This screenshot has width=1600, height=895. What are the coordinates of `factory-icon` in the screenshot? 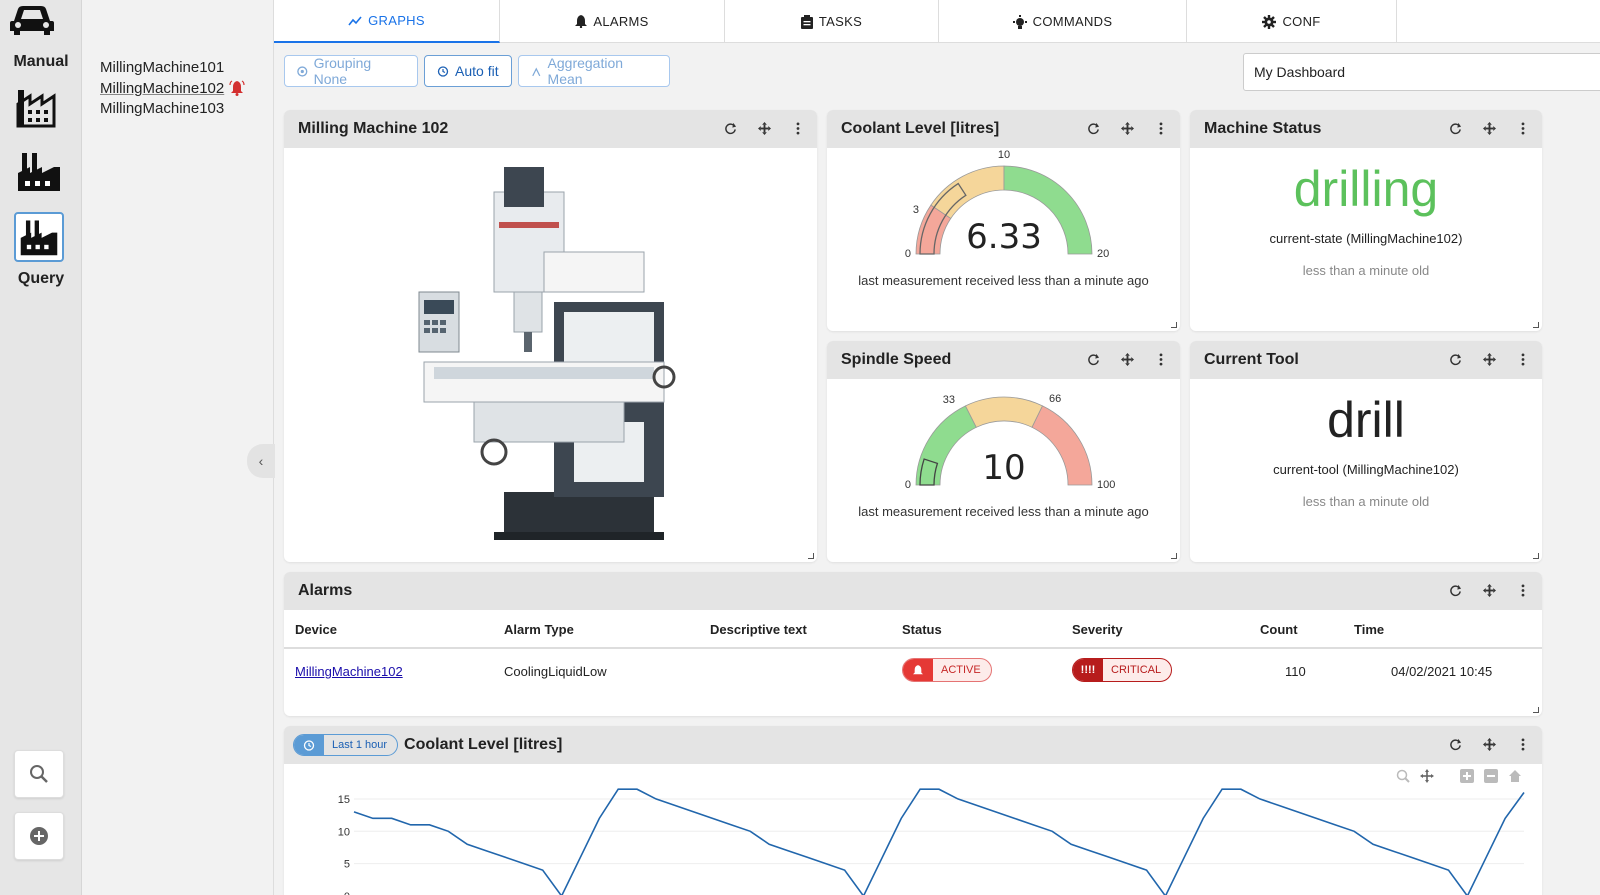 It's located at (39, 170).